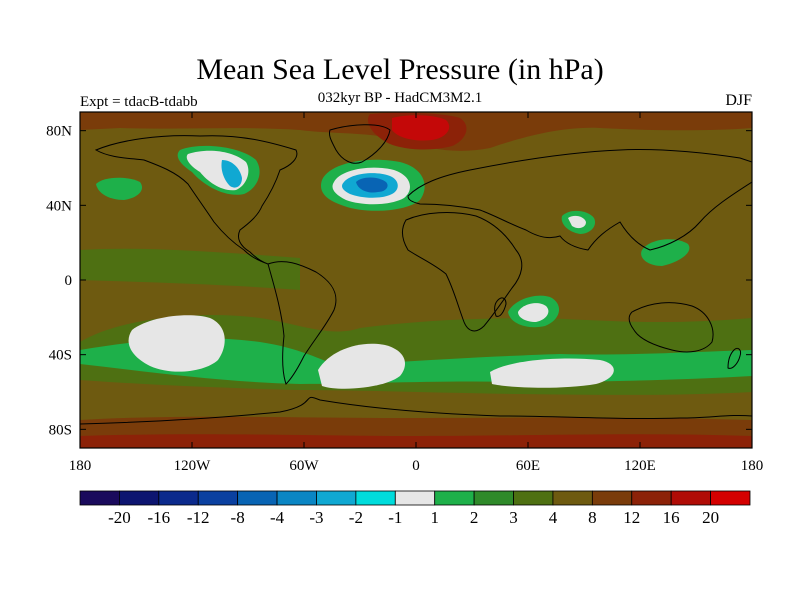 Image resolution: width=800 pixels, height=600 pixels. What do you see at coordinates (413, 517) in the screenshot?
I see `colorbar-labels: -20 -16 -12 -8 -4 -3 -2 -1 1 2 3 4 8 12 16 20` at bounding box center [413, 517].